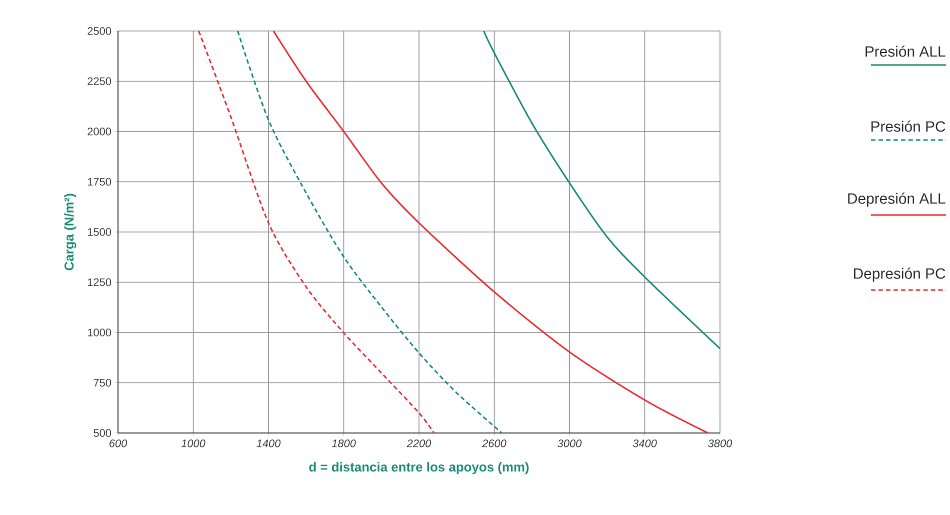  Describe the element at coordinates (570, 444) in the screenshot. I see `x-tick-label: 3000` at that location.